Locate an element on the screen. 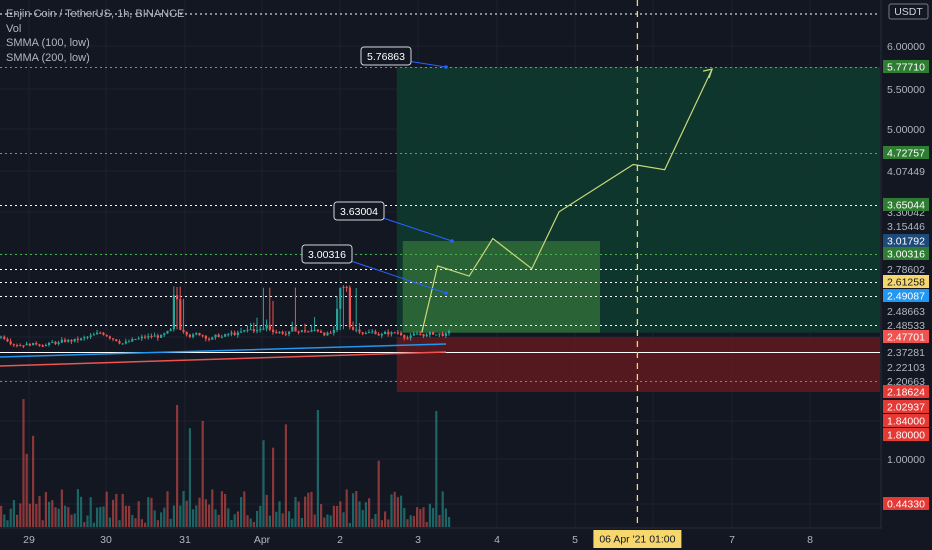  entry-profit-zone is located at coordinates (501, 287).